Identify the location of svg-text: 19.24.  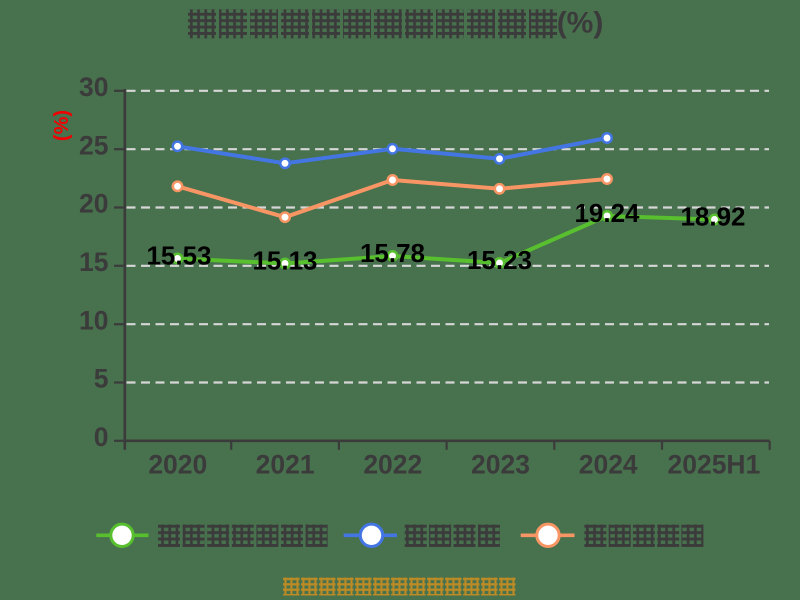
(607, 213).